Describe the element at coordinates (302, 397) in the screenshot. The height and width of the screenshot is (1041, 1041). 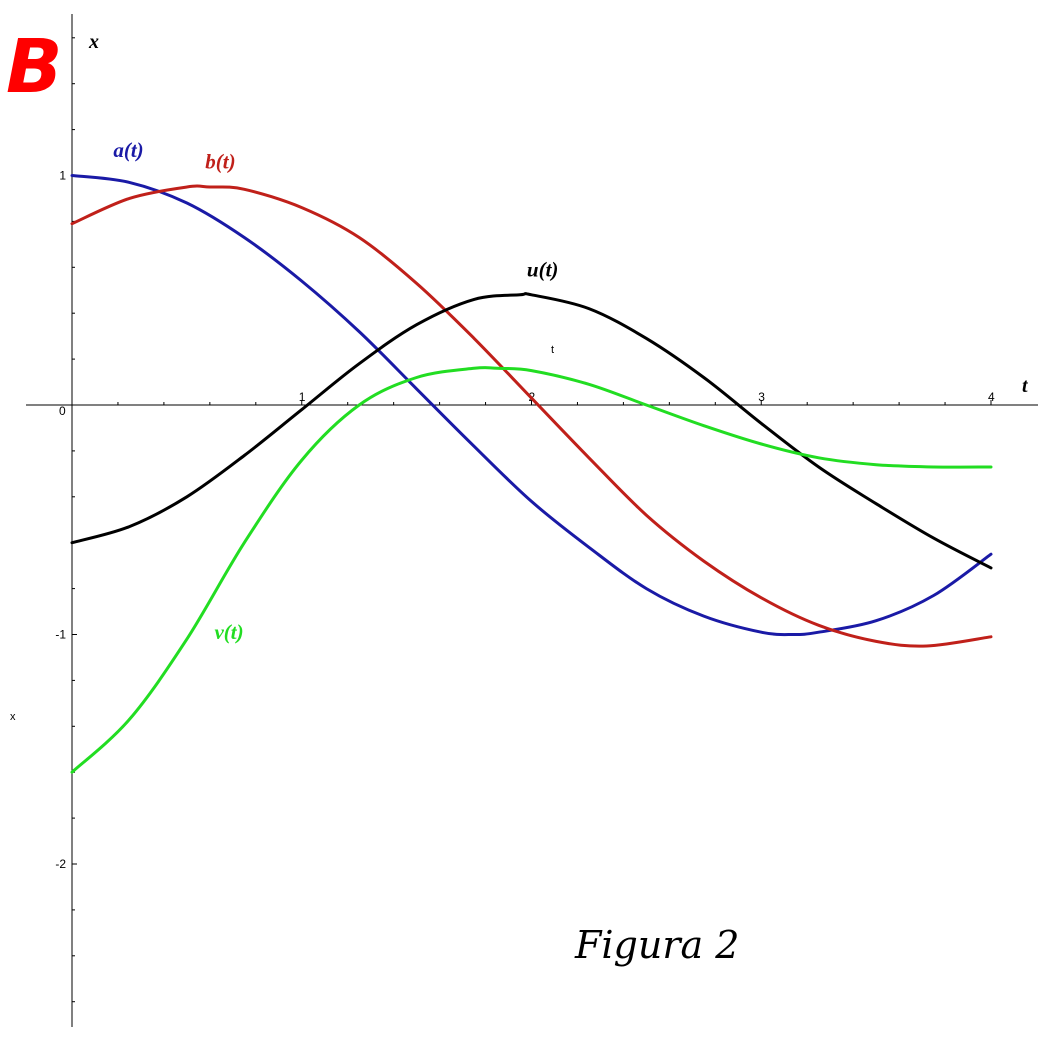
I see `x-tick-label: 1` at that location.